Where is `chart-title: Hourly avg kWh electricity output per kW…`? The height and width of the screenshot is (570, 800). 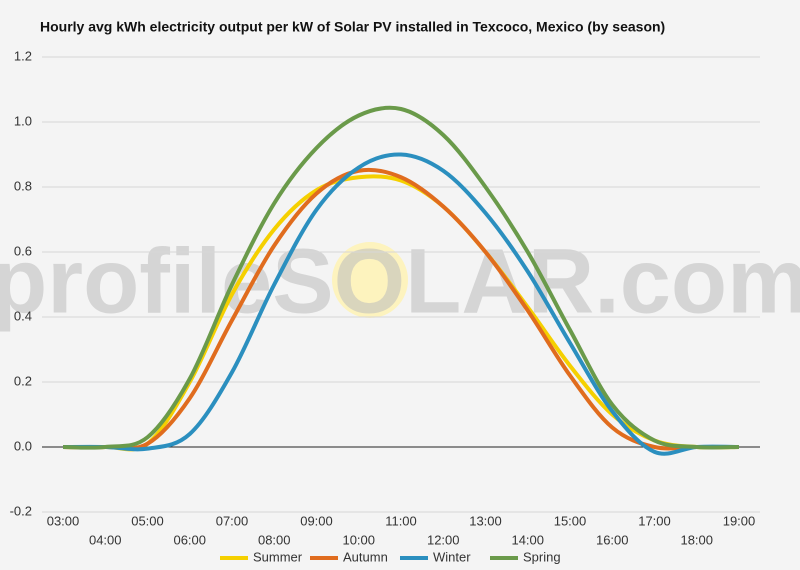
chart-title: Hourly avg kWh electricity output per kW… is located at coordinates (352, 27).